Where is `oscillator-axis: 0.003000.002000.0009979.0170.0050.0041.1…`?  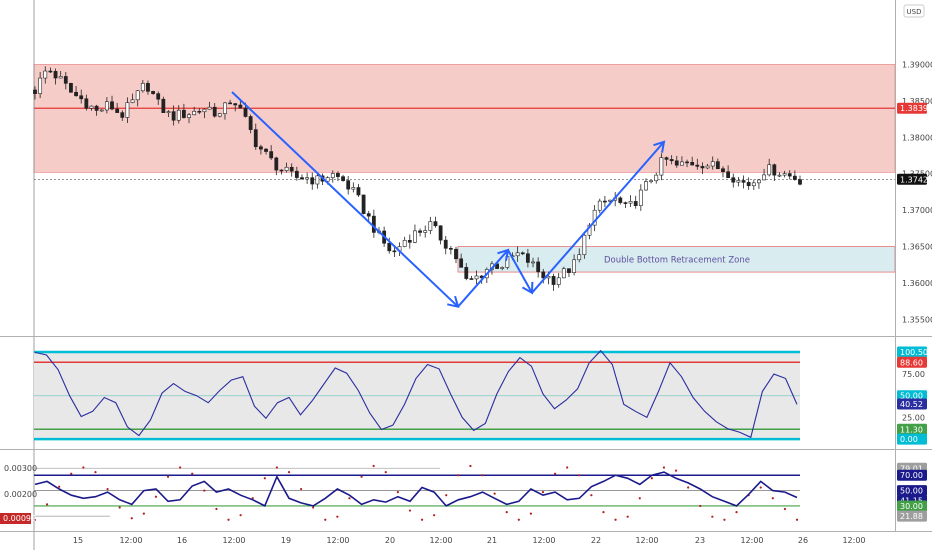
oscillator-axis: 0.003000.002000.0009979.0170.0050.0041.1… is located at coordinates (463, 493).